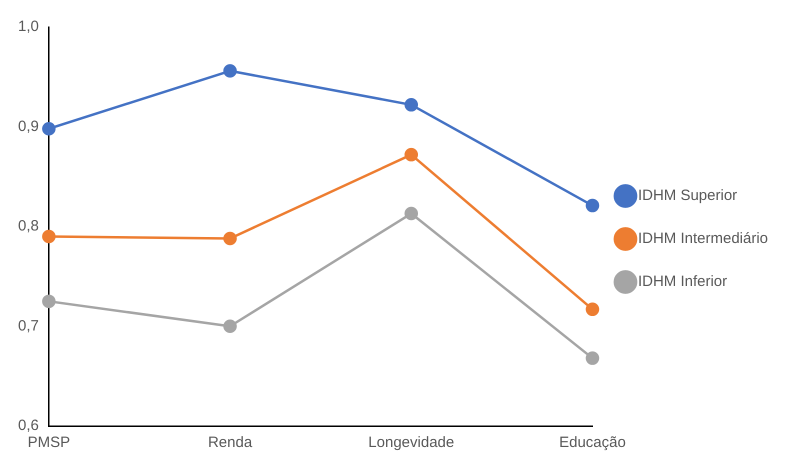 This screenshot has width=798, height=470. What do you see at coordinates (28, 126) in the screenshot?
I see `y-tick-label: 0,9` at bounding box center [28, 126].